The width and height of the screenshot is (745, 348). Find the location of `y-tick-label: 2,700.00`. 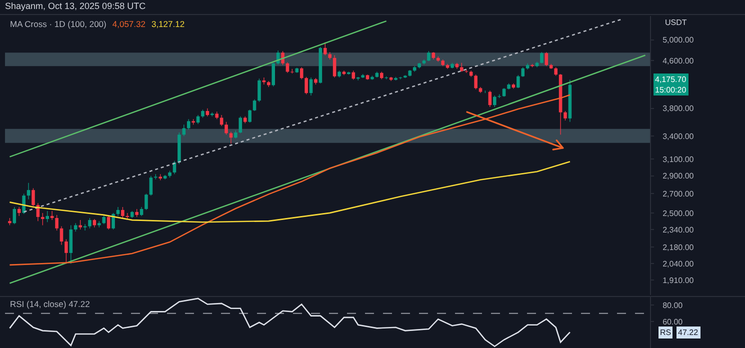

y-tick-label: 2,700.00 is located at coordinates (678, 194).